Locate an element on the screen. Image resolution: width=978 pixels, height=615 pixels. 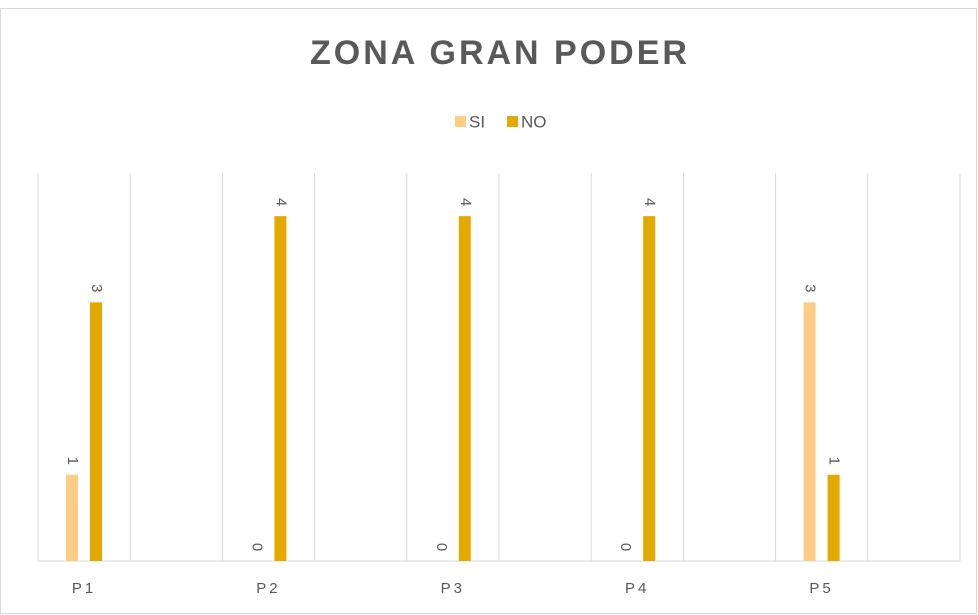
x-tick-label: P3 is located at coordinates (453, 588).